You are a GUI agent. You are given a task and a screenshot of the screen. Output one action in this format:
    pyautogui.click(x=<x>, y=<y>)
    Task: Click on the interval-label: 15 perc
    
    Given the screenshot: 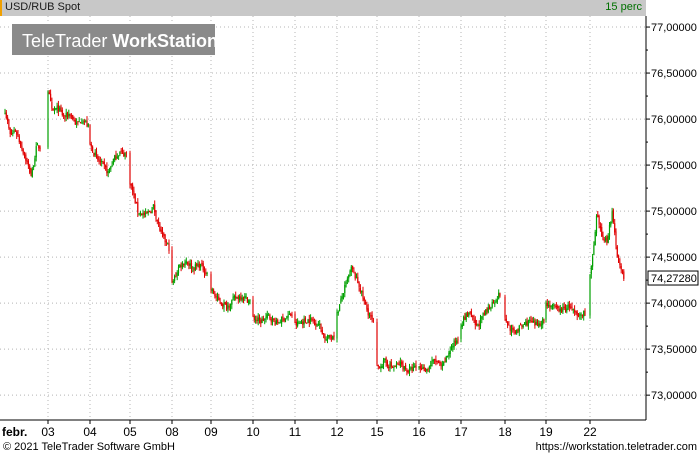 What is the action you would take?
    pyautogui.click(x=623, y=7)
    